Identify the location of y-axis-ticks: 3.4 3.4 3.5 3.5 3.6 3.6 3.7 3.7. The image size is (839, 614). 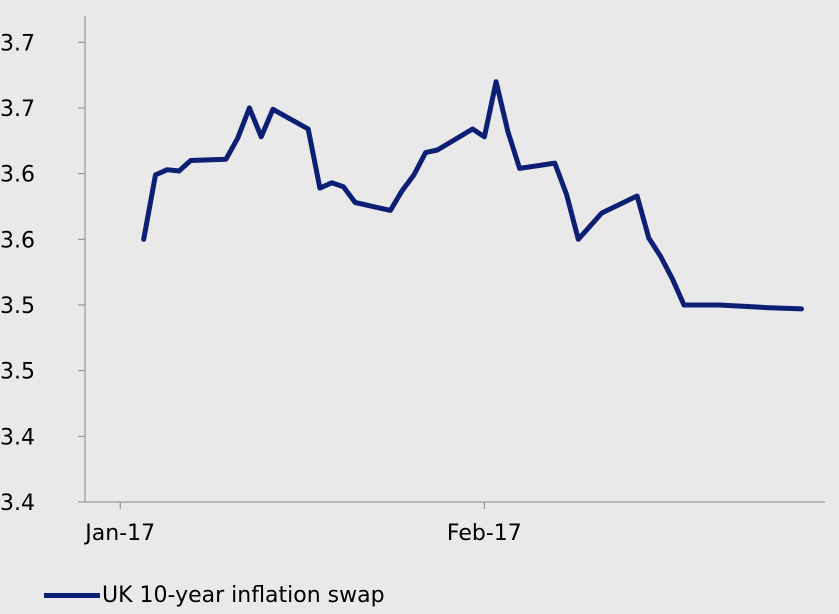
(42, 273).